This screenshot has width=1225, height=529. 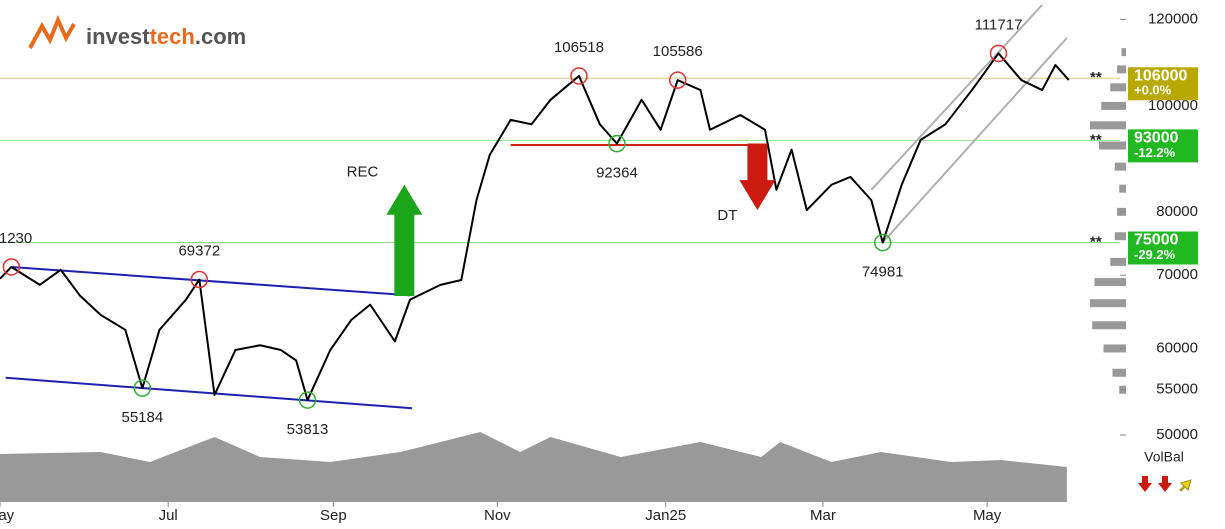 I want to click on y-tick-label: 80000, so click(x=1177, y=211).